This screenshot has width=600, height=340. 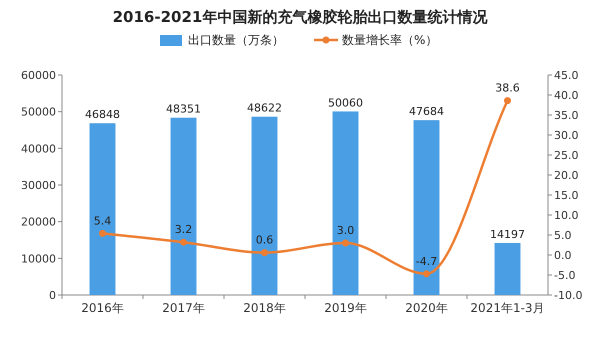 I want to click on y2-tick-label: 20.0, so click(x=566, y=175).